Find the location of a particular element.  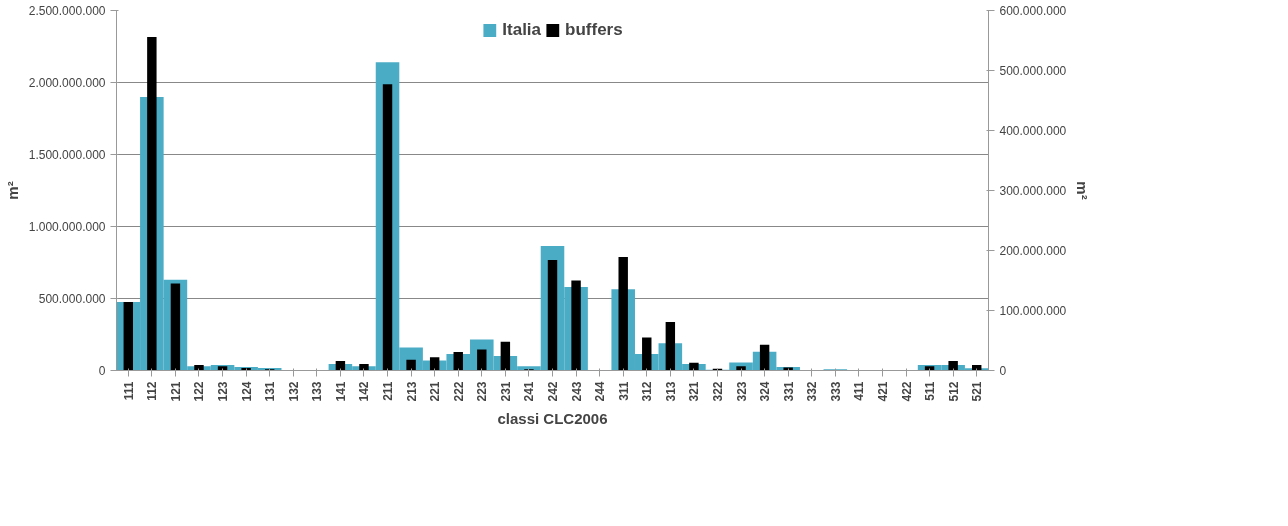

x-tick-label: 321 is located at coordinates (694, 391).